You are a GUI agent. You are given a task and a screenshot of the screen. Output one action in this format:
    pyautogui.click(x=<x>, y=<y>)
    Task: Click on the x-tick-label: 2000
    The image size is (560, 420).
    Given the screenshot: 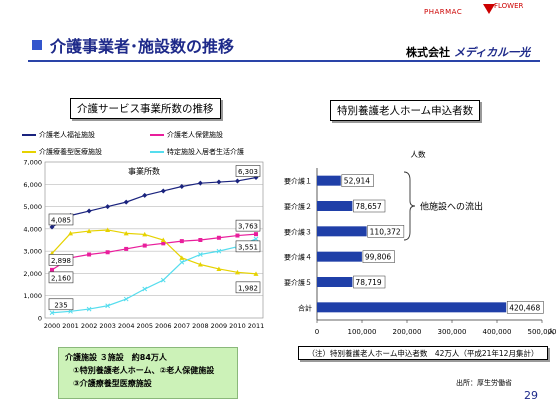 What is the action you would take?
    pyautogui.click(x=52, y=326)
    